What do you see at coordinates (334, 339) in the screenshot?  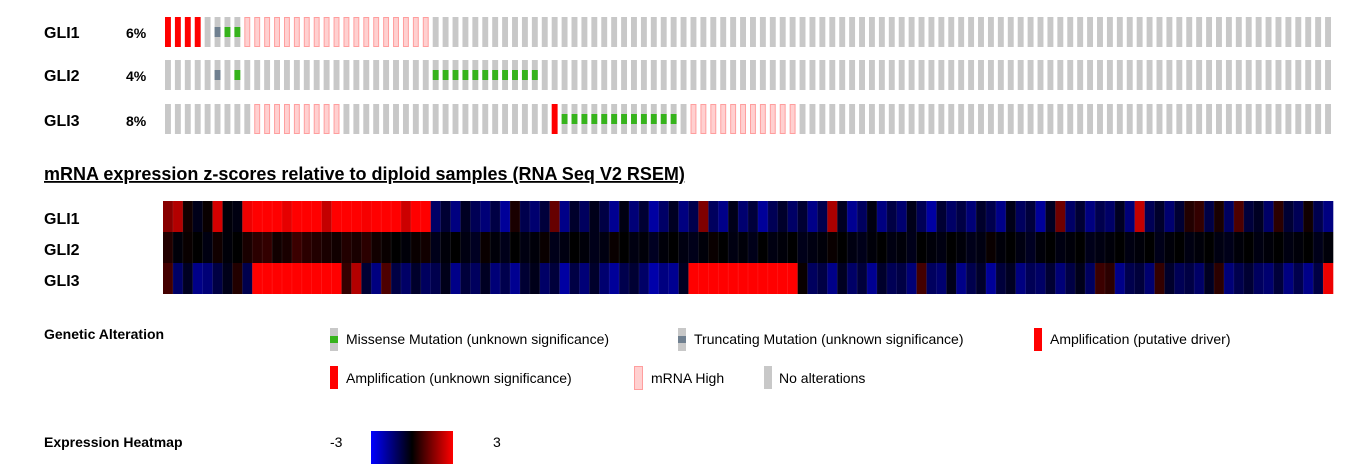 I see `legend-swatch-missense` at bounding box center [334, 339].